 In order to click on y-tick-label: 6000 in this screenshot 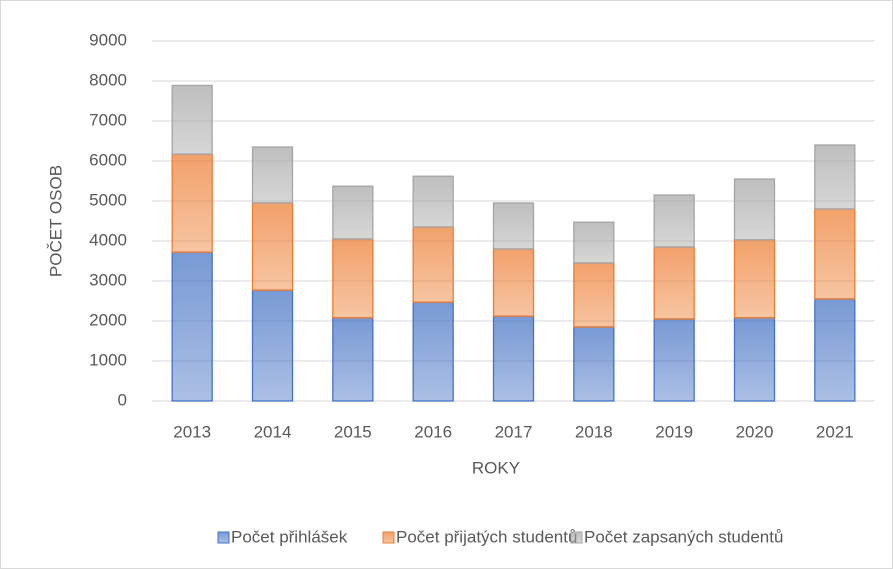, I will do `click(108, 159)`.